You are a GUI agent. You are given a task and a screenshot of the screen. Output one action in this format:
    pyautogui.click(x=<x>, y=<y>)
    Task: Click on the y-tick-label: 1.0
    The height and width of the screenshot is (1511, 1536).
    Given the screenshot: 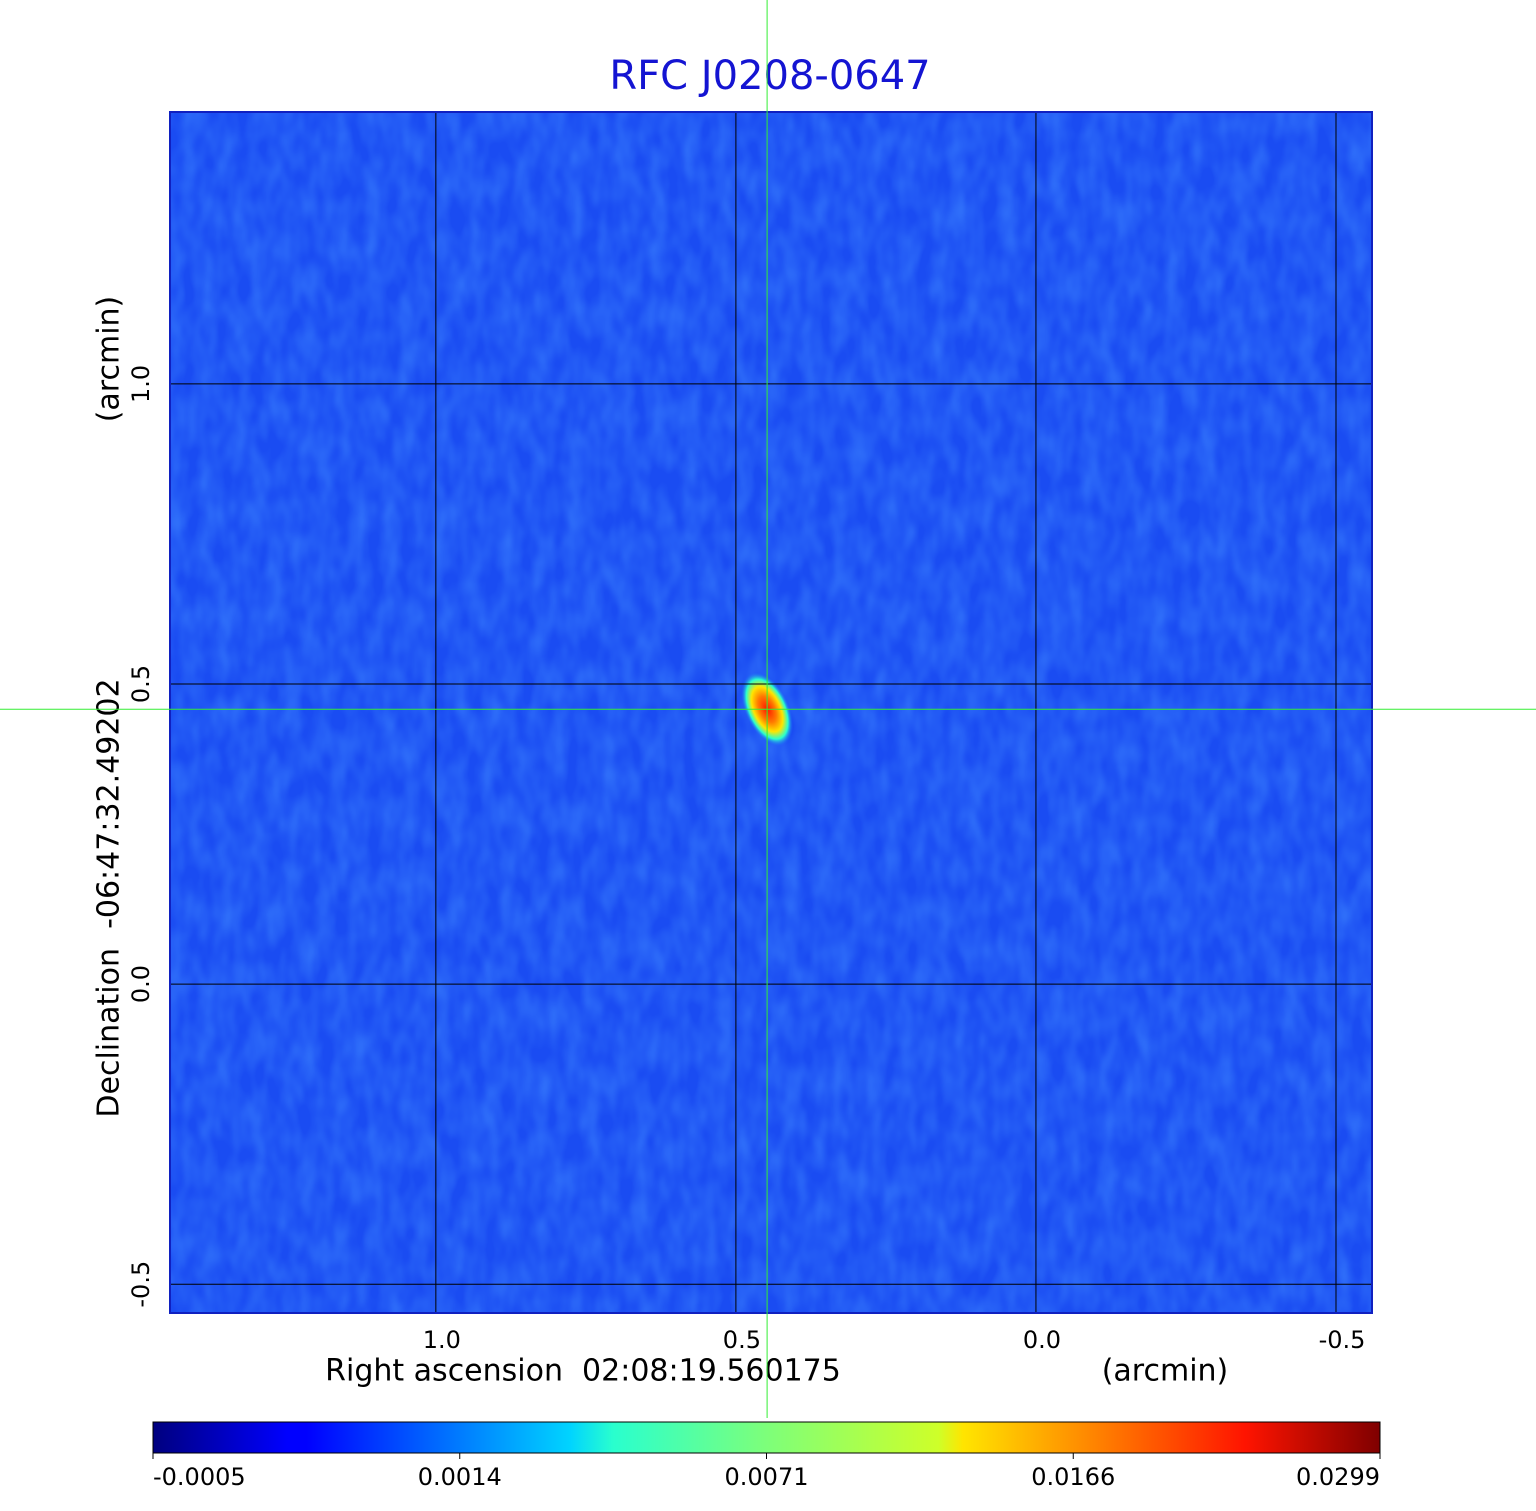 What is the action you would take?
    pyautogui.click(x=141, y=384)
    